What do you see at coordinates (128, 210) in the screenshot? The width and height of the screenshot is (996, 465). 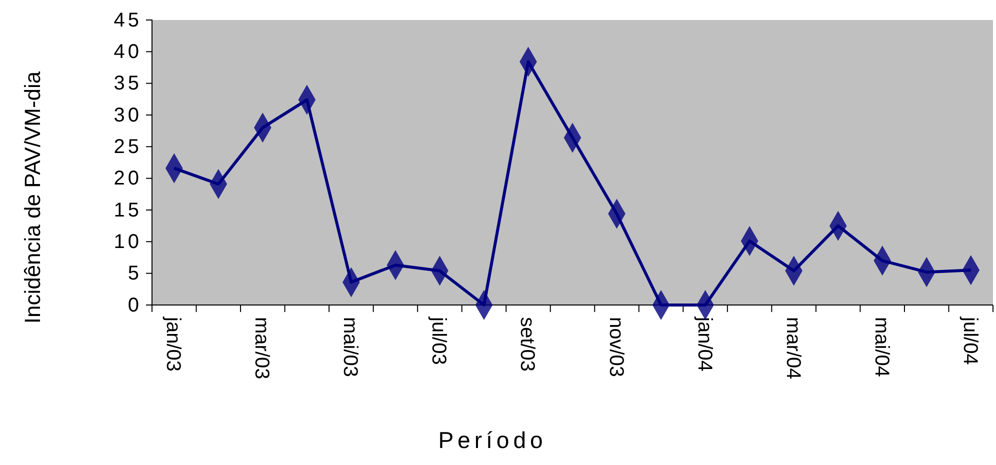 I see `y-tick-label: 15` at bounding box center [128, 210].